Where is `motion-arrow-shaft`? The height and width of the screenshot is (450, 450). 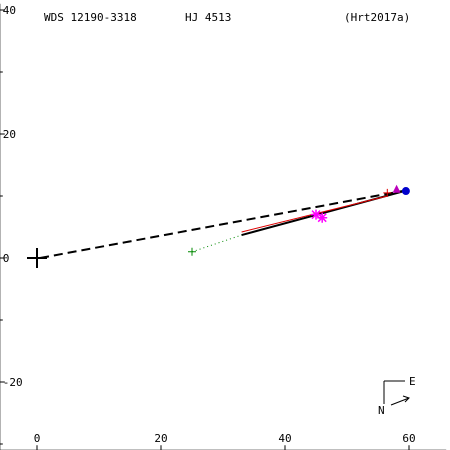 motion-arrow-shaft is located at coordinates (400, 401).